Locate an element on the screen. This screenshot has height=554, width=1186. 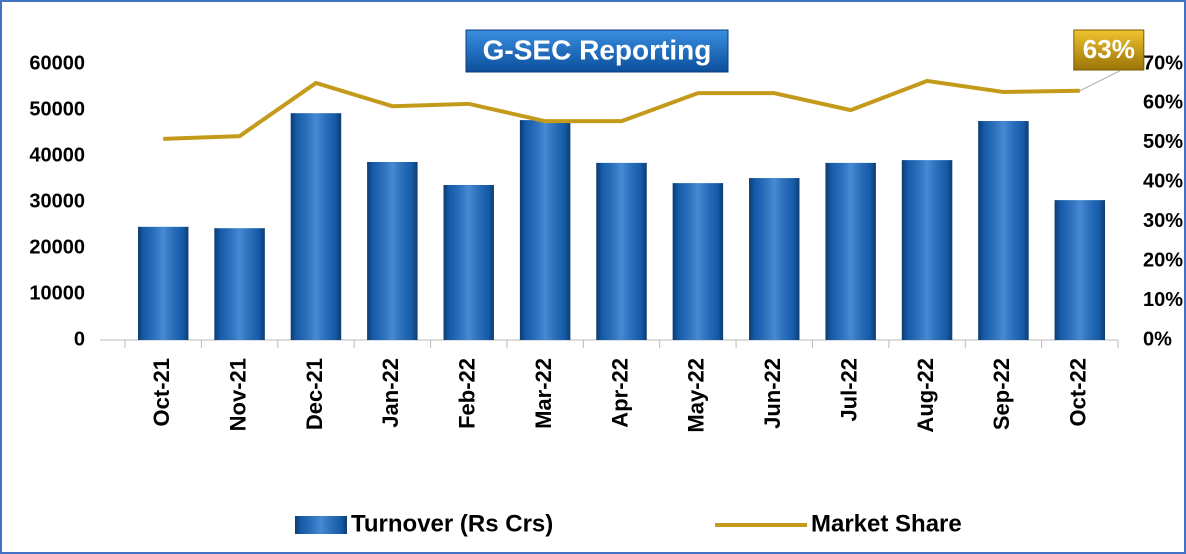
y2-tick-label: 60% is located at coordinates (1163, 103).